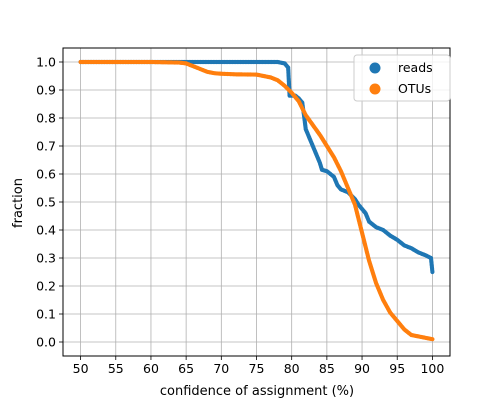  I want to click on legend-label-reads: reads, so click(415, 67).